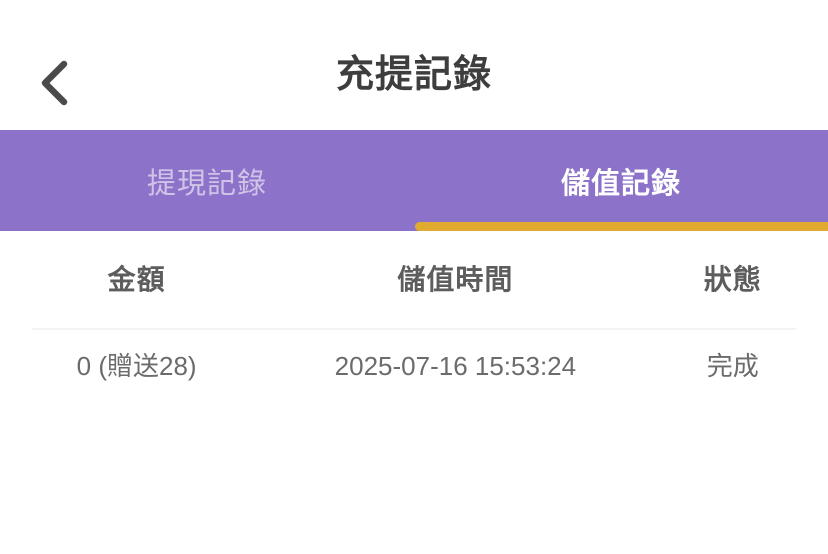 This screenshot has width=828, height=554. I want to click on table-header-row: 金額 儲值時間 狀態, so click(414, 263).